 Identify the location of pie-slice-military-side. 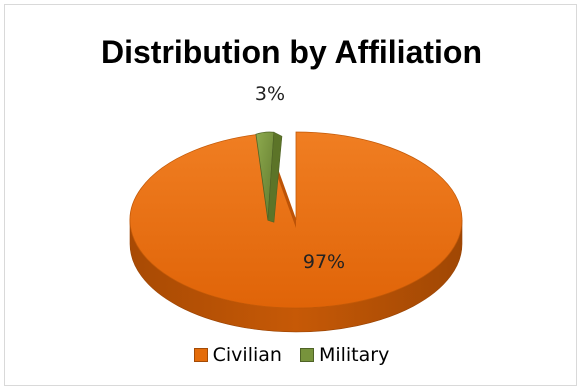
(275, 177).